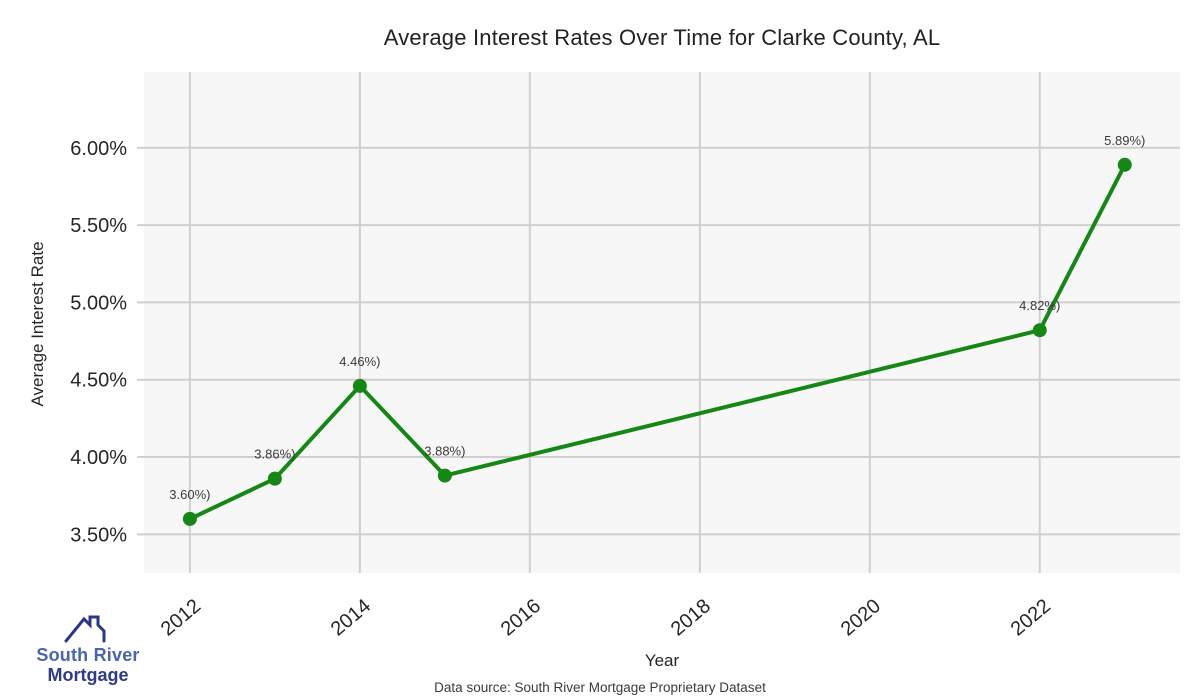  What do you see at coordinates (98, 458) in the screenshot?
I see `y-tick-label: 4.00%` at bounding box center [98, 458].